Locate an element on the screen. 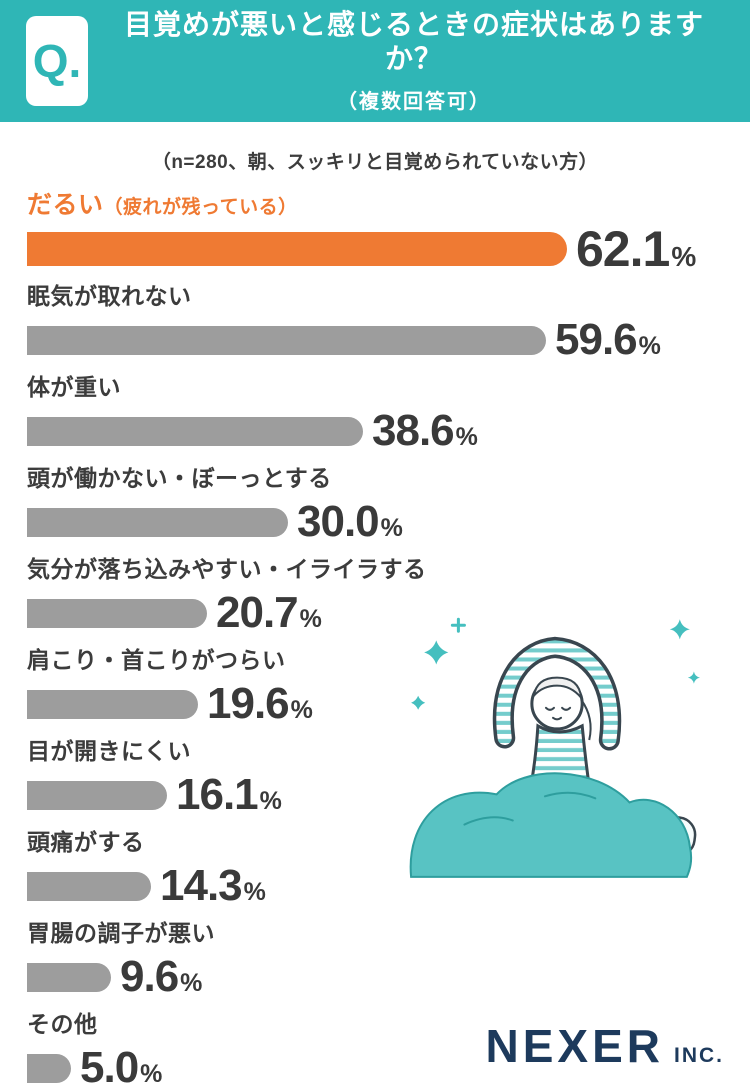 The width and height of the screenshot is (750, 1085). chart-row: 体が重い 38.6% is located at coordinates (375, 413).